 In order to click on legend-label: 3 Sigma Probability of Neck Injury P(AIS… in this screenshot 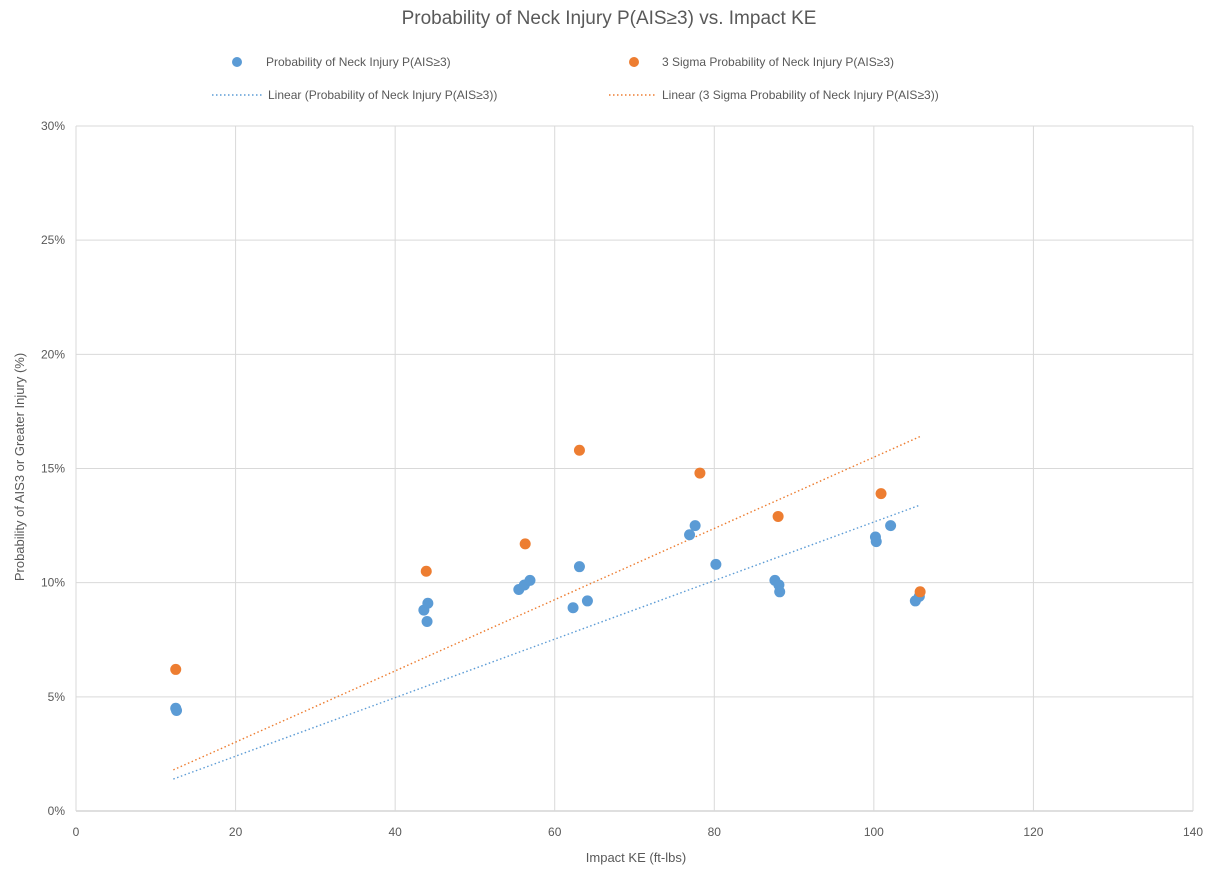, I will do `click(778, 62)`.